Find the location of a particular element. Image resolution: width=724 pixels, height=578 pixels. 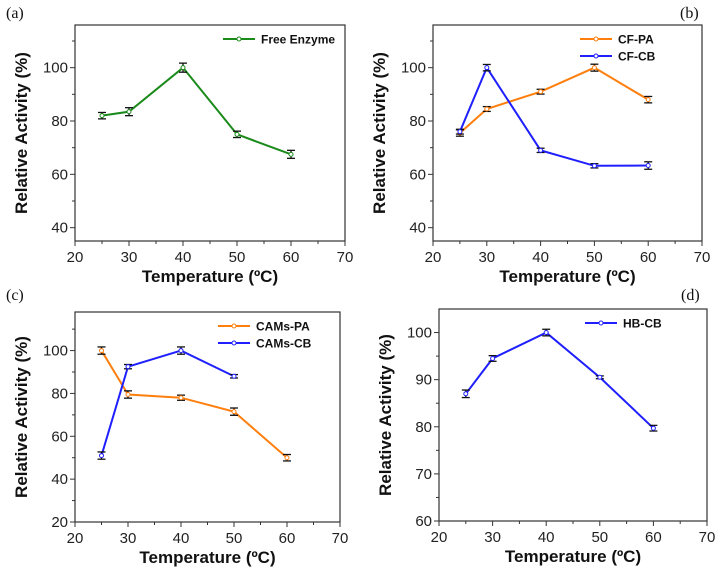

series-cams-pa: CAMs-PA is located at coordinates (203, 391).